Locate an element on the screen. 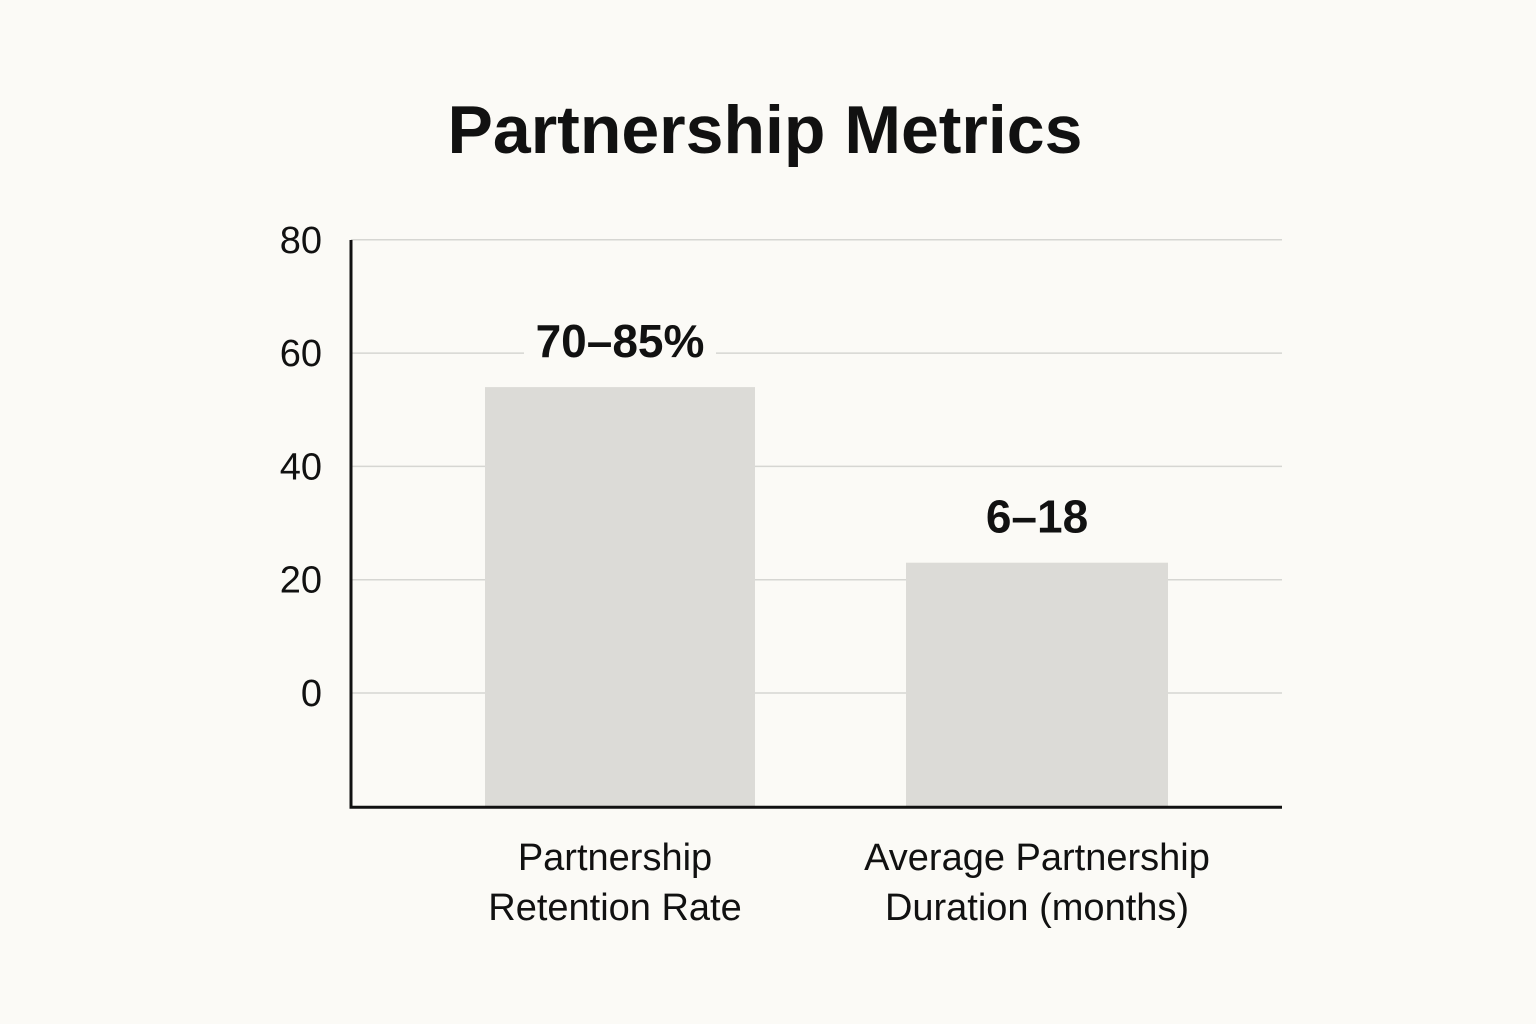 The image size is (1536, 1024). category-label: Duration (months) is located at coordinates (1037, 908).